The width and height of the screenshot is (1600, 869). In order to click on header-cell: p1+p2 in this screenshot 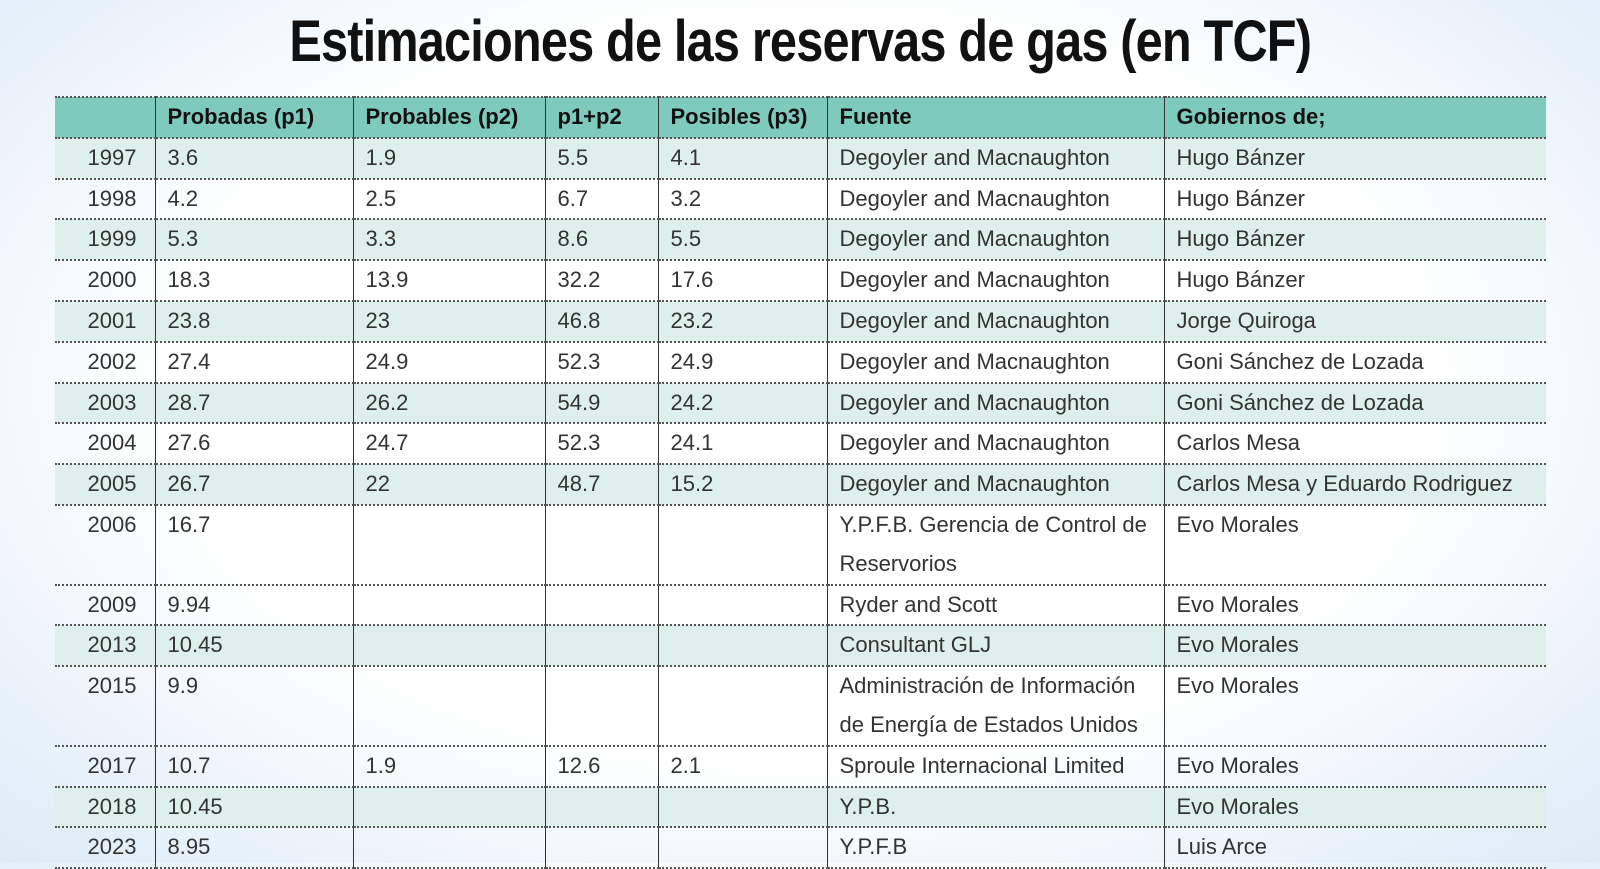, I will do `click(601, 117)`.